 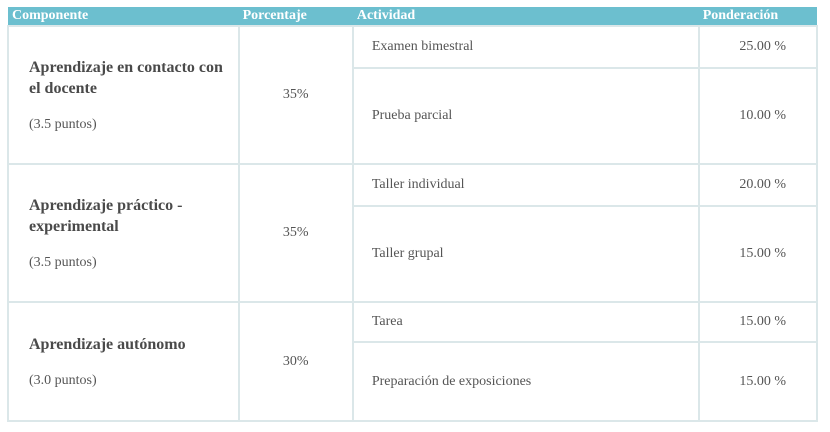 I want to click on activity-name: Tarea, so click(x=525, y=322).